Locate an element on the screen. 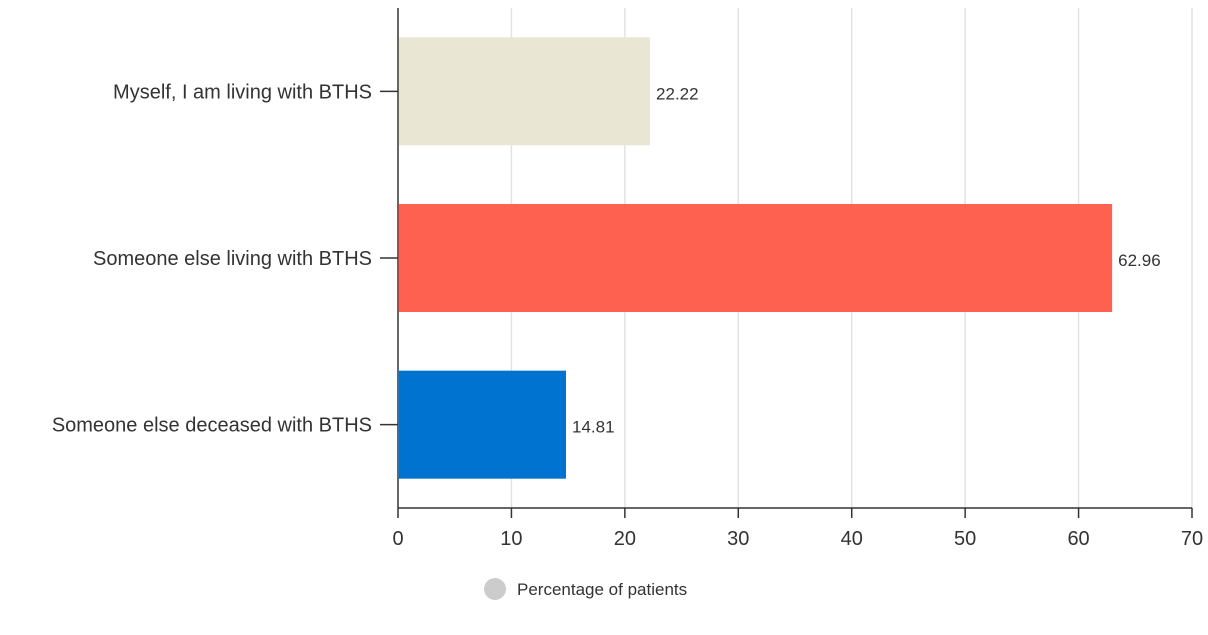  x-tick-label: 70 is located at coordinates (1192, 539).